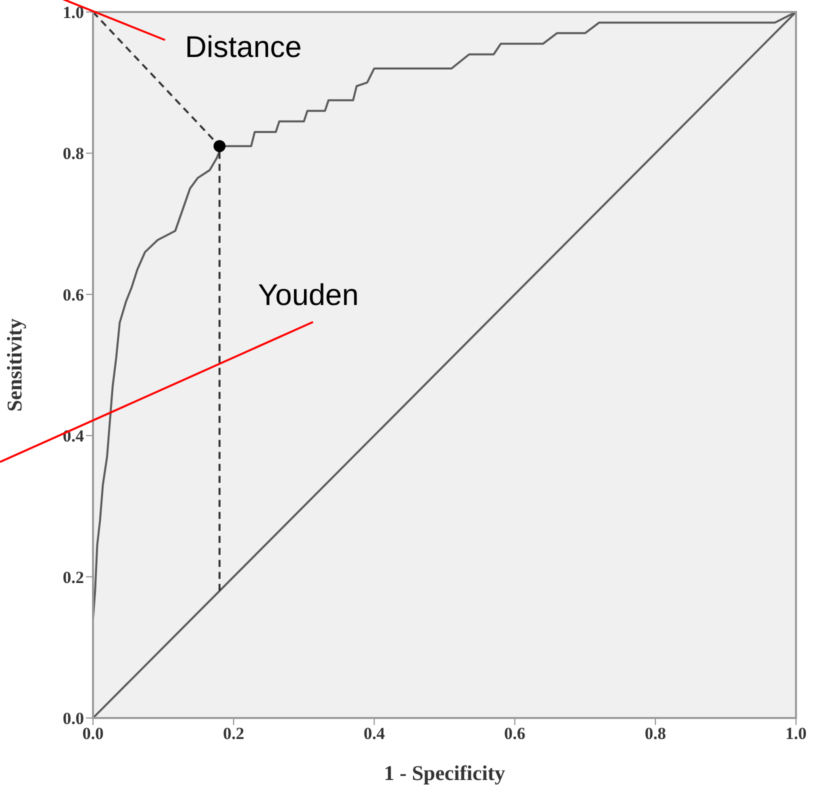 The image size is (823, 799). Describe the element at coordinates (515, 734) in the screenshot. I see `x-tick-label: 0.6` at that location.